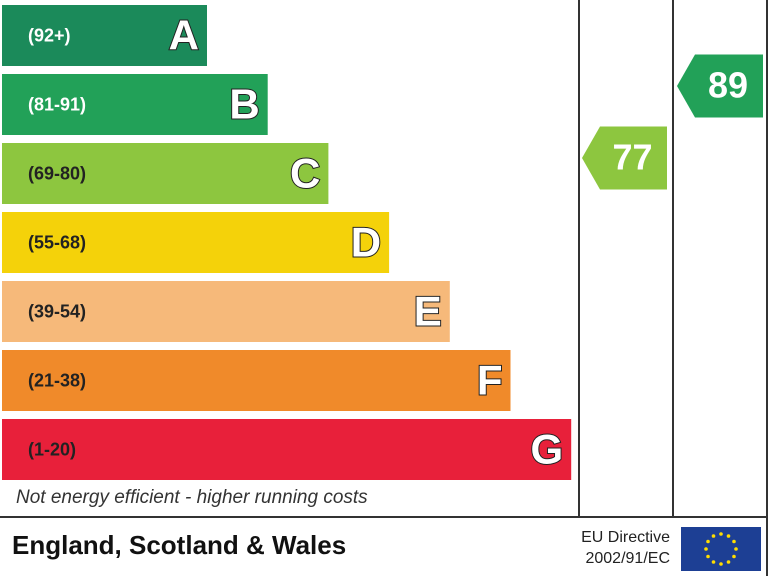 This screenshot has width=768, height=576. I want to click on rating-value: 77, so click(632, 157).